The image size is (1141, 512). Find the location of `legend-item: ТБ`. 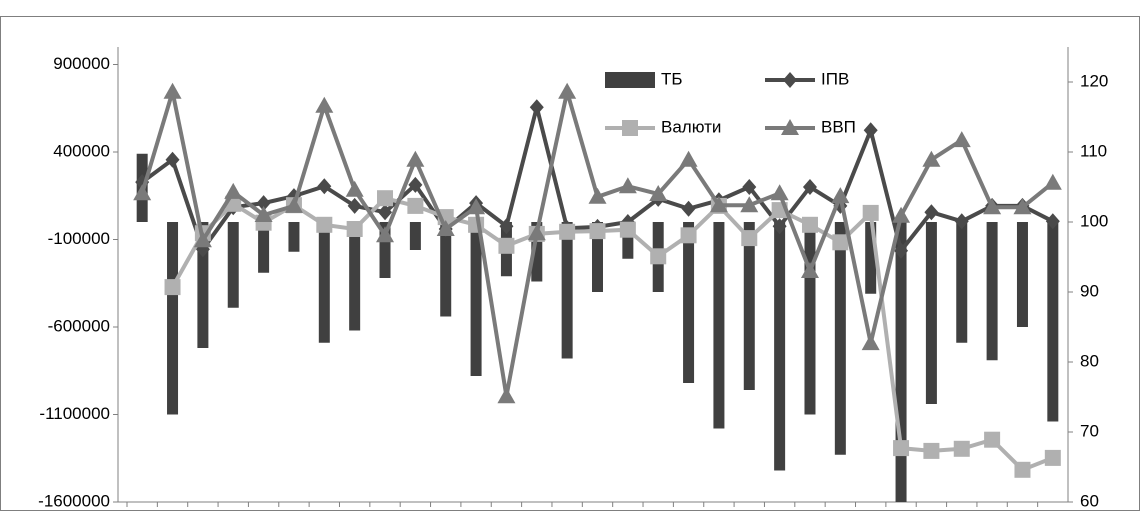

legend-item: ТБ is located at coordinates (644, 78).